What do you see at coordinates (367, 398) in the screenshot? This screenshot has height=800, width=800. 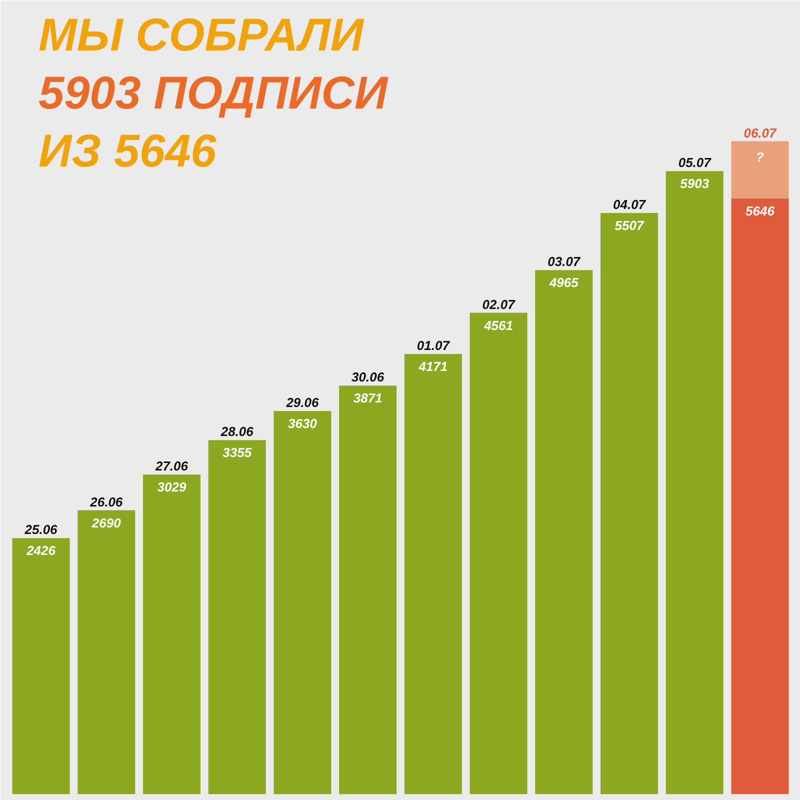 I see `data-label: 3871` at bounding box center [367, 398].